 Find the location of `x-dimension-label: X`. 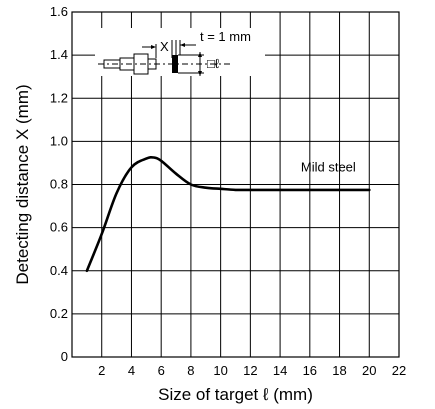

x-dimension-label: X is located at coordinates (164, 46).